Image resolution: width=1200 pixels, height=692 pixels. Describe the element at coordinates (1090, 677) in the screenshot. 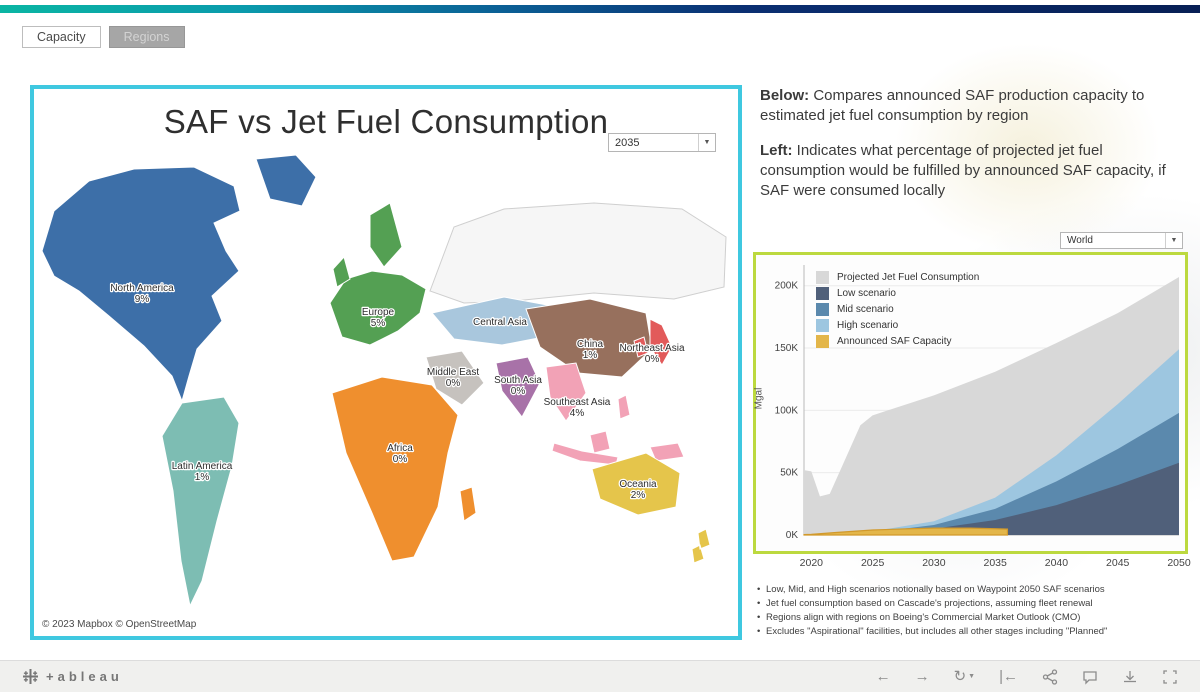

I see `comment-icon` at that location.